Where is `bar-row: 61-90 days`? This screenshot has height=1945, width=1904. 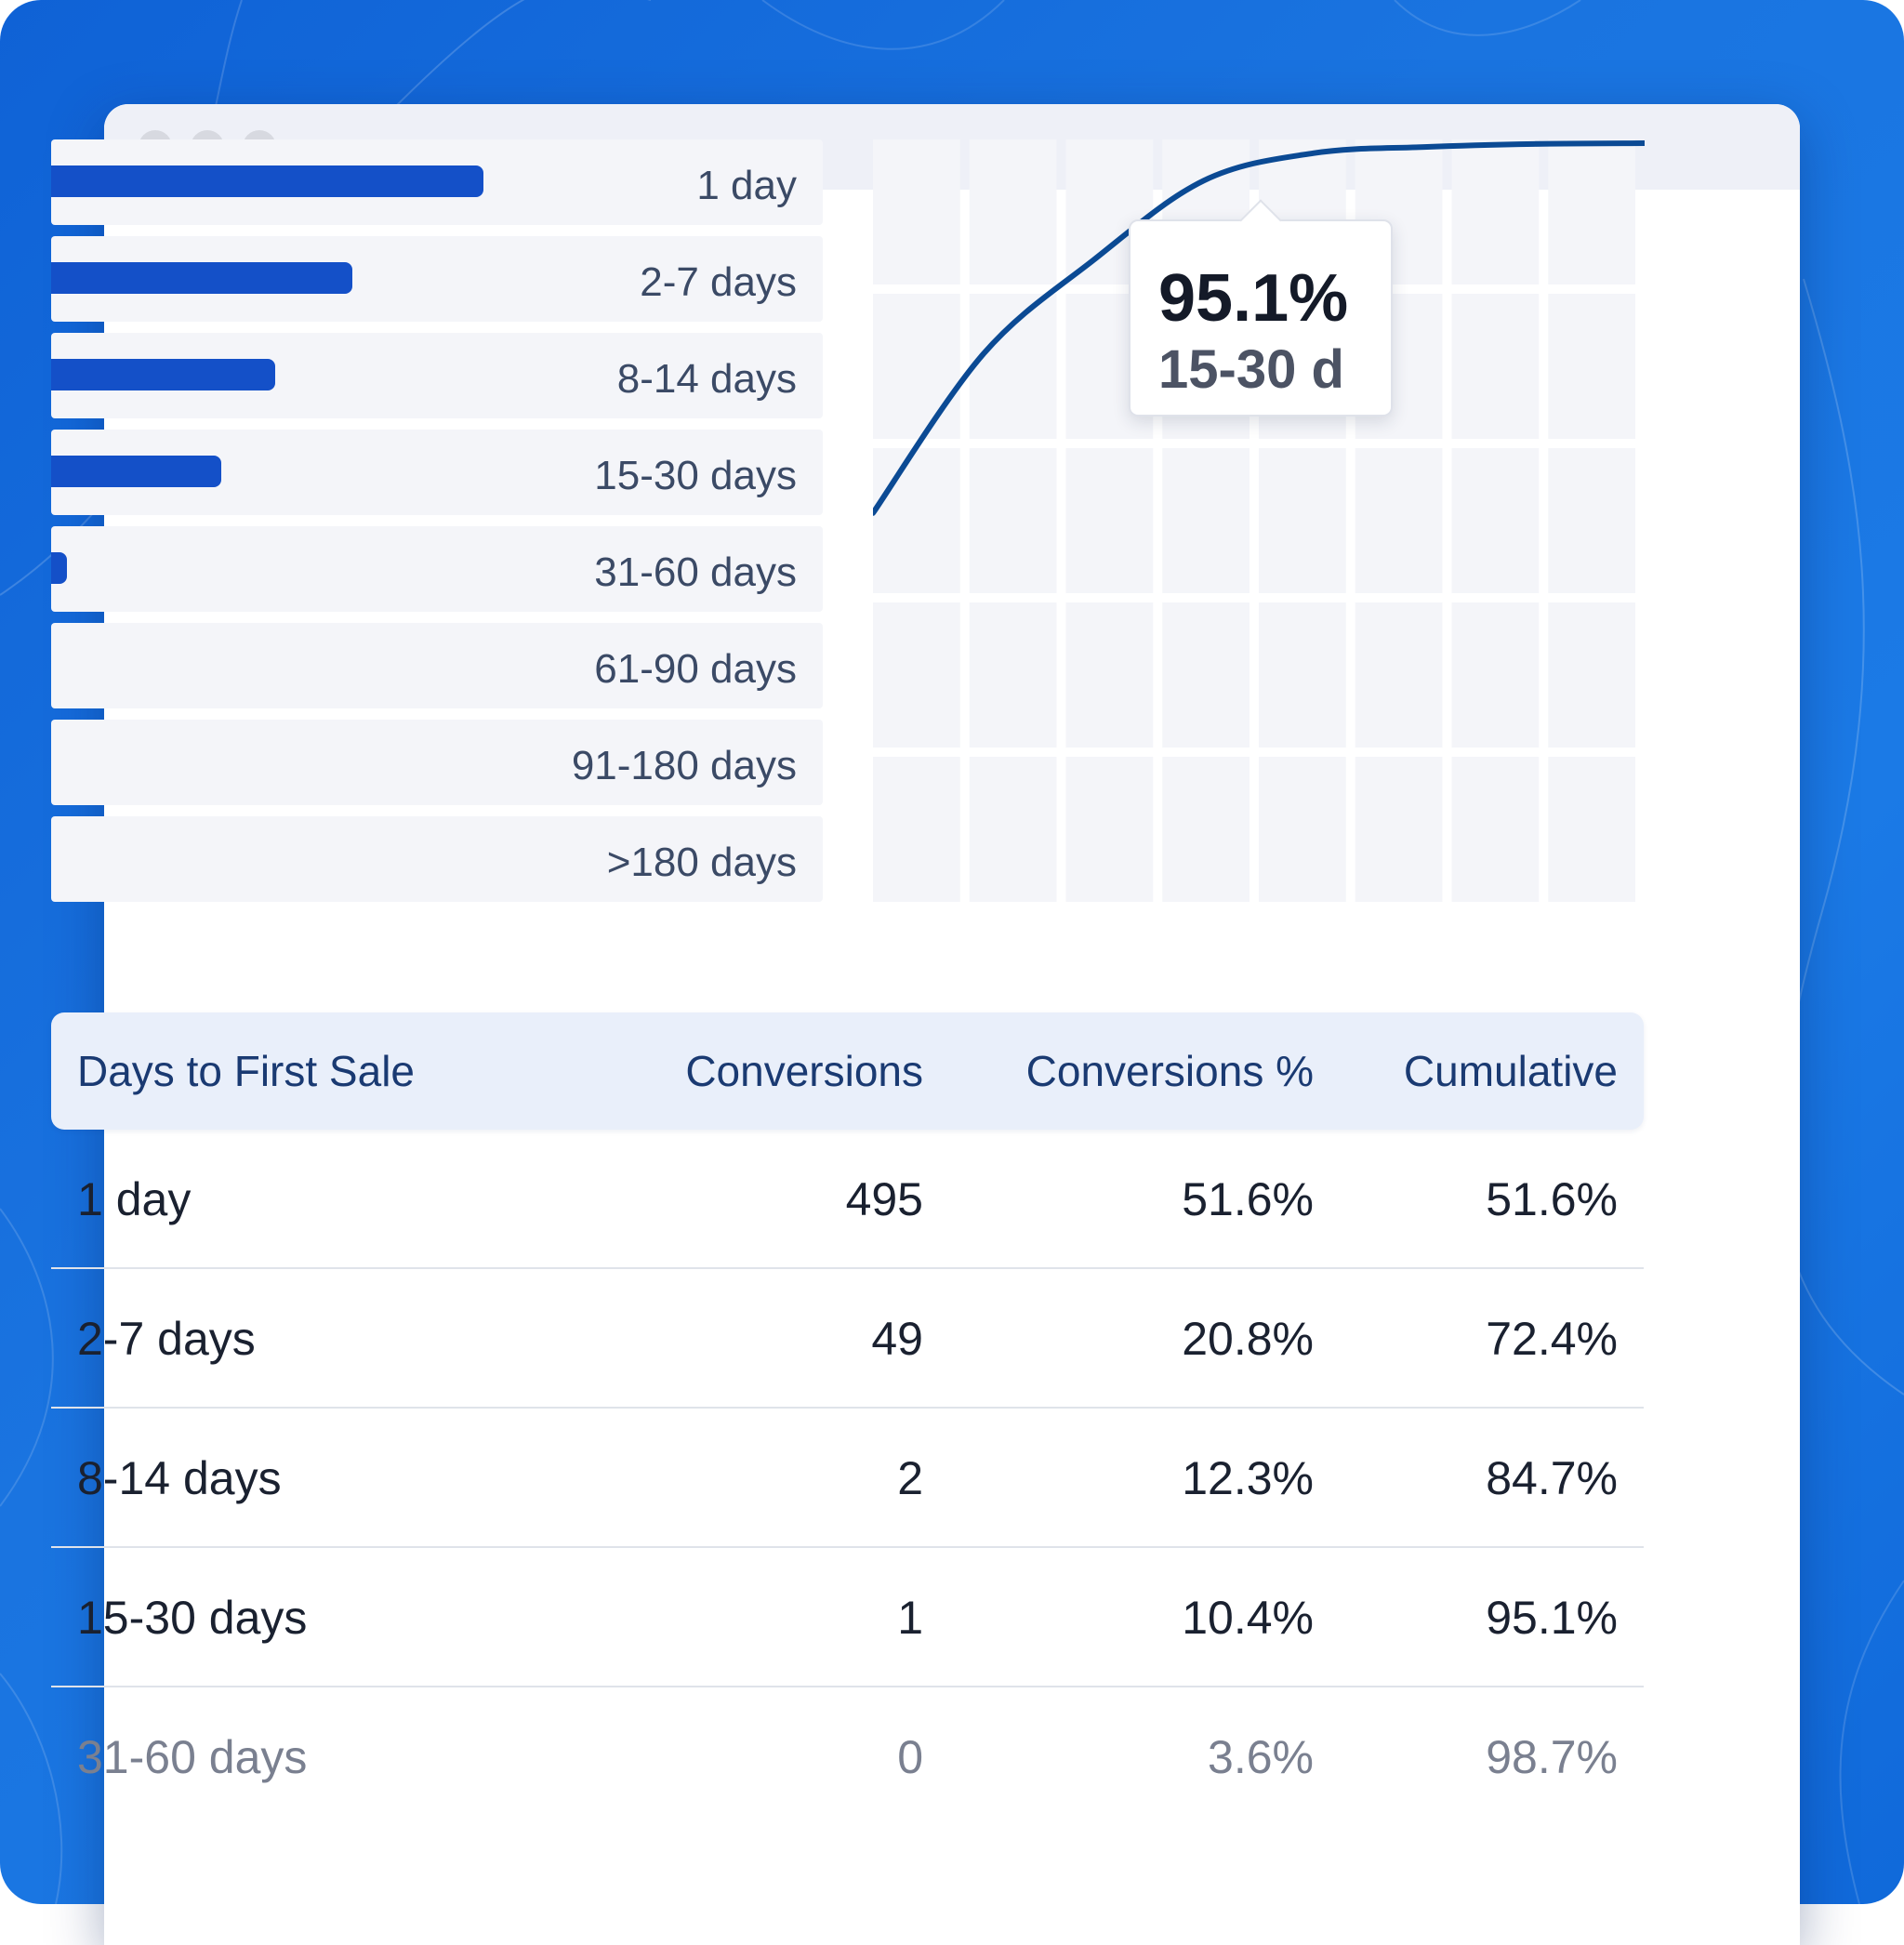
bar-row: 61-90 days is located at coordinates (437, 665).